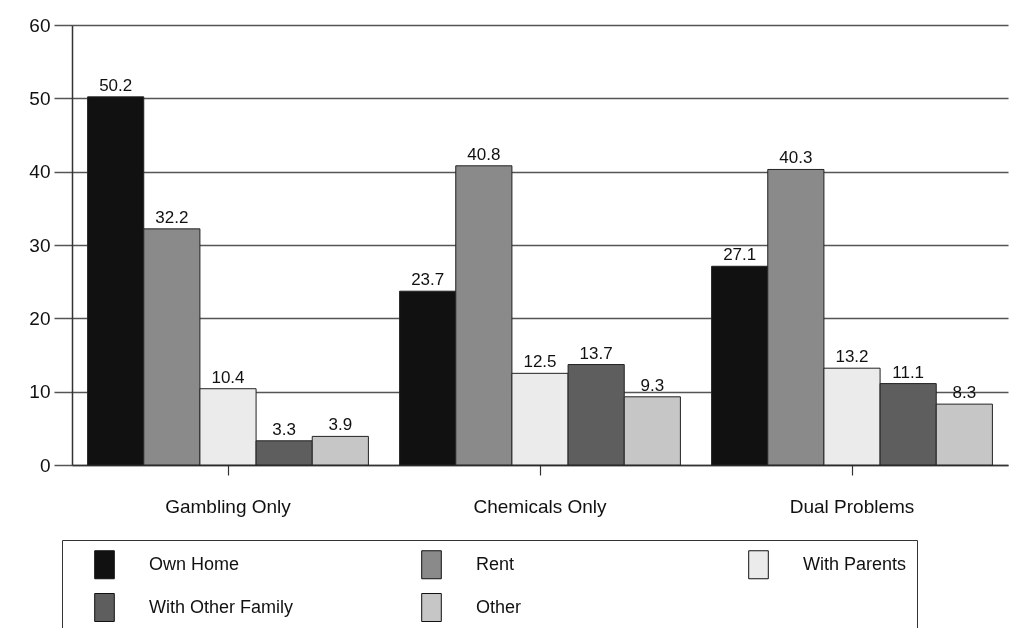 Image resolution: width=1014 pixels, height=628 pixels. I want to click on legend-label: Other, so click(499, 606).